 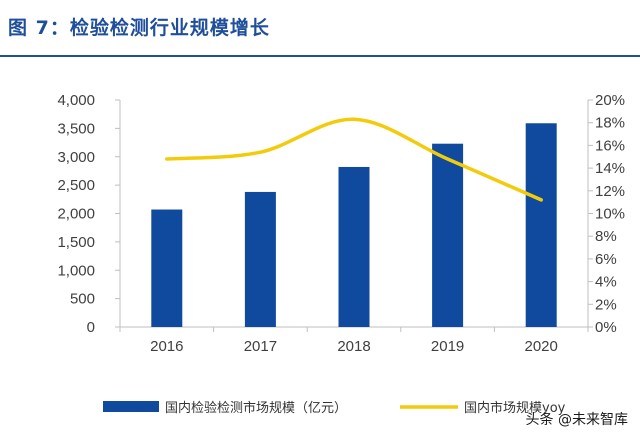 What do you see at coordinates (91, 327) in the screenshot?
I see `left-tick-label: 0` at bounding box center [91, 327].